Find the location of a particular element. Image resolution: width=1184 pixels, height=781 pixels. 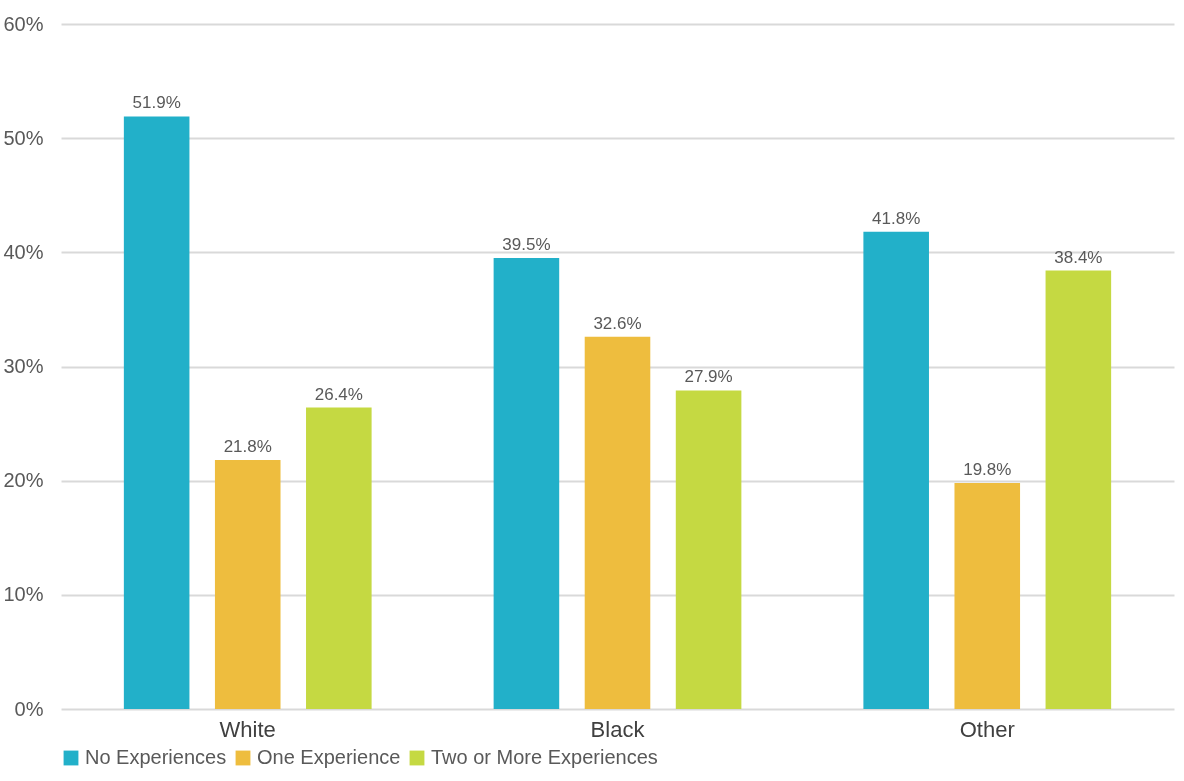

legend-label: One Experience is located at coordinates (329, 757).